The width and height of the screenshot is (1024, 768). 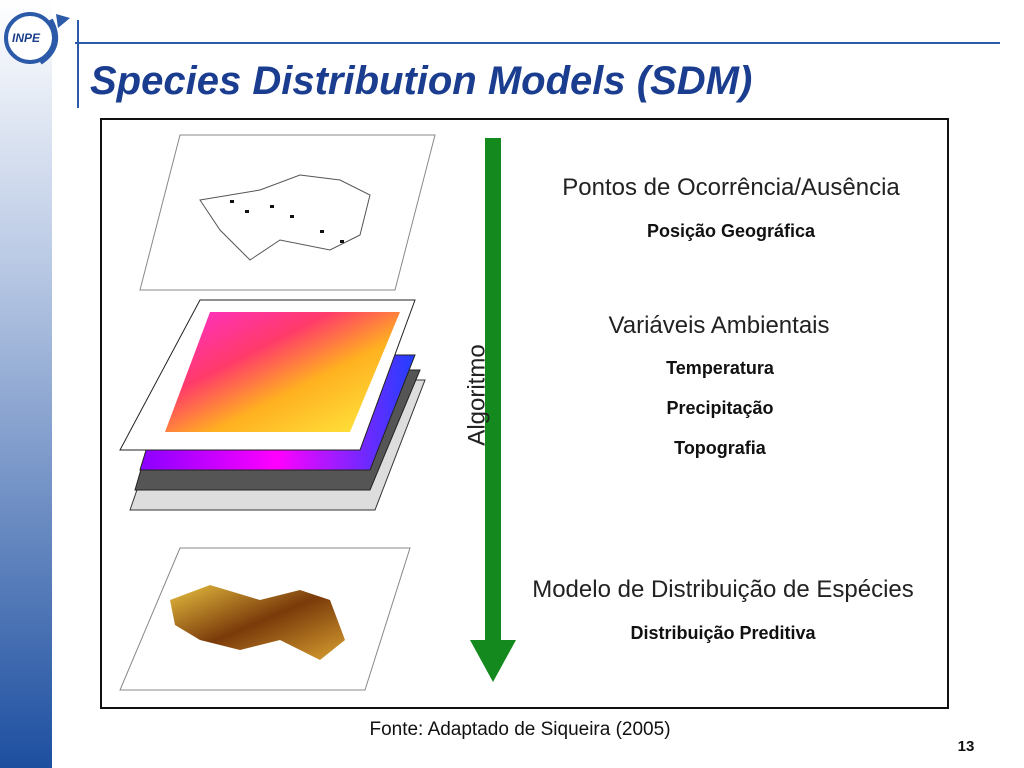 What do you see at coordinates (287, 212) in the screenshot?
I see `map-points` at bounding box center [287, 212].